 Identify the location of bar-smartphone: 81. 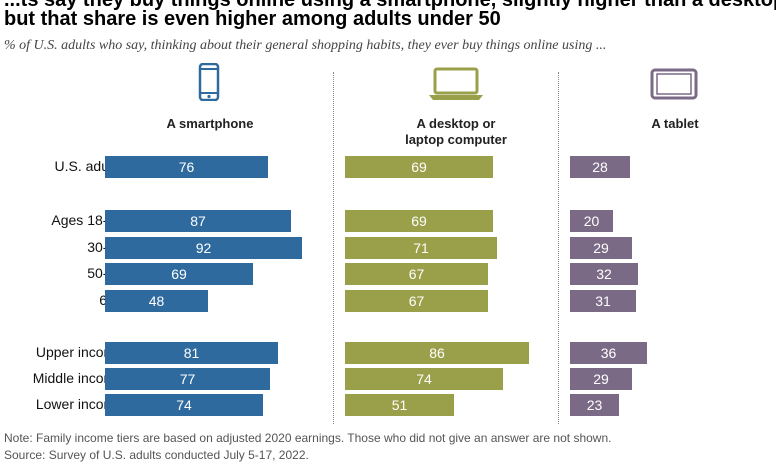
(191, 353).